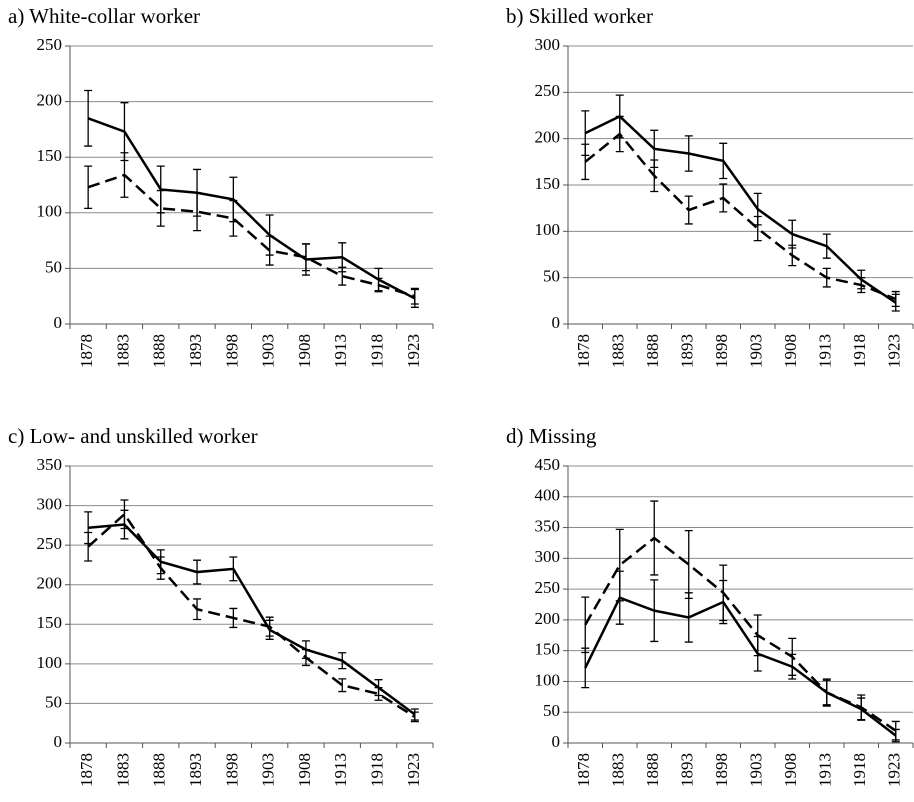 The width and height of the screenshot is (914, 802). What do you see at coordinates (579, 16) in the screenshot?
I see `panel-title: b) Skilled worker` at bounding box center [579, 16].